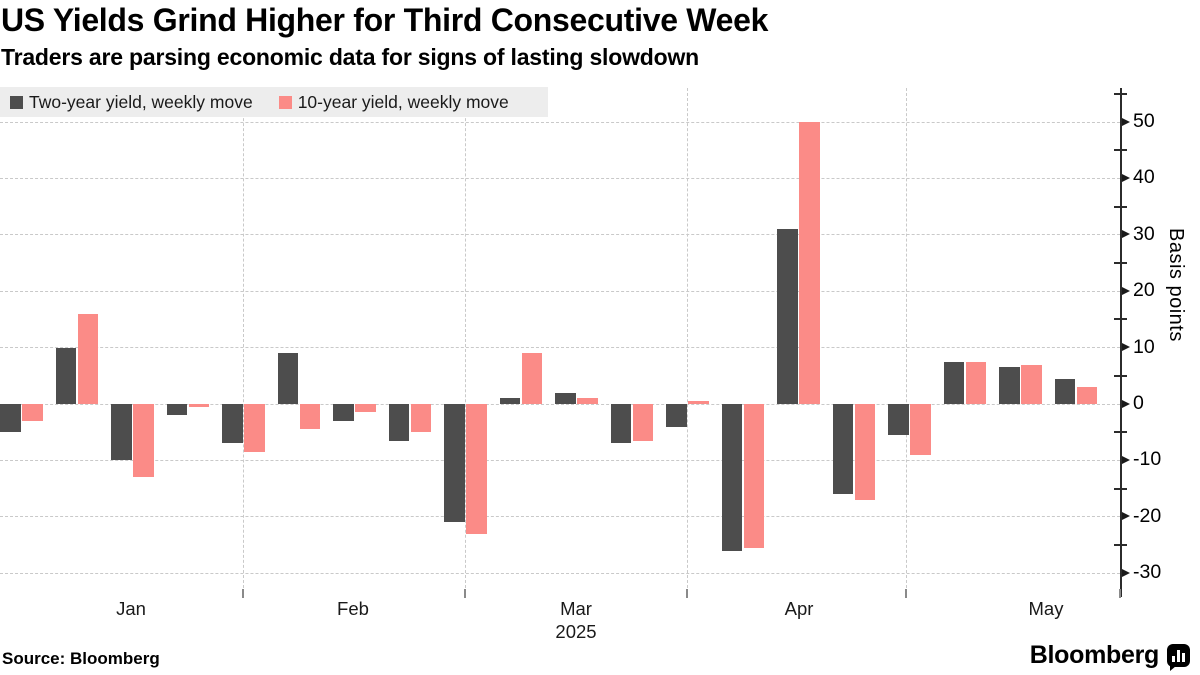  Describe the element at coordinates (1147, 515) in the screenshot. I see `y-tick-label--20: -20` at that location.